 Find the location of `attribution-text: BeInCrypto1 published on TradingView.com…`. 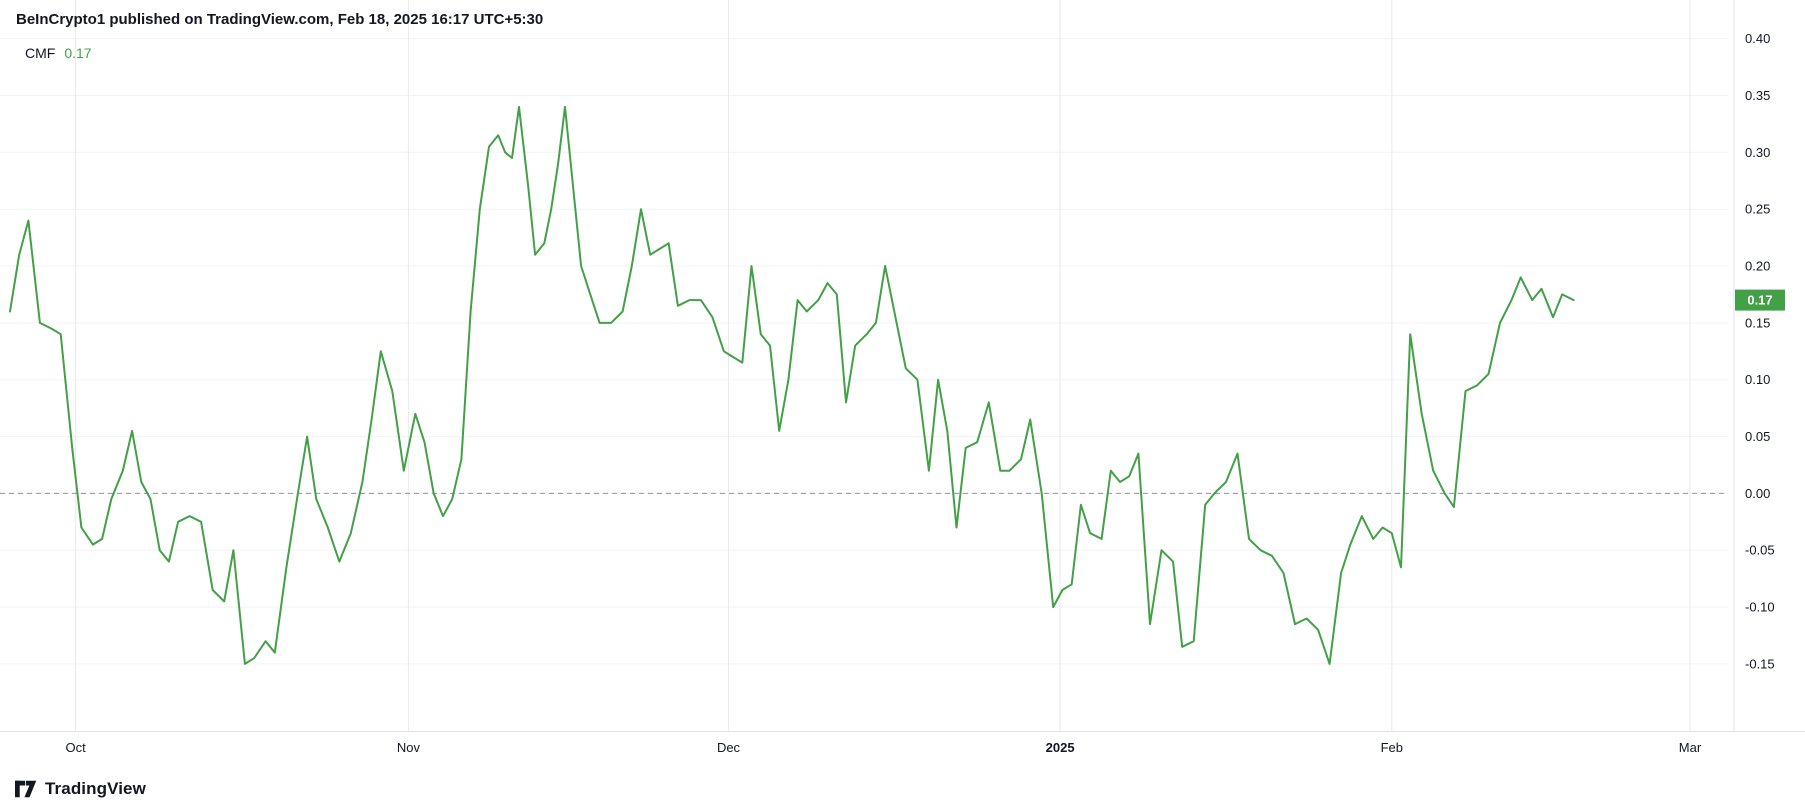

attribution-text: BeInCrypto1 published on TradingView.com… is located at coordinates (280, 19).